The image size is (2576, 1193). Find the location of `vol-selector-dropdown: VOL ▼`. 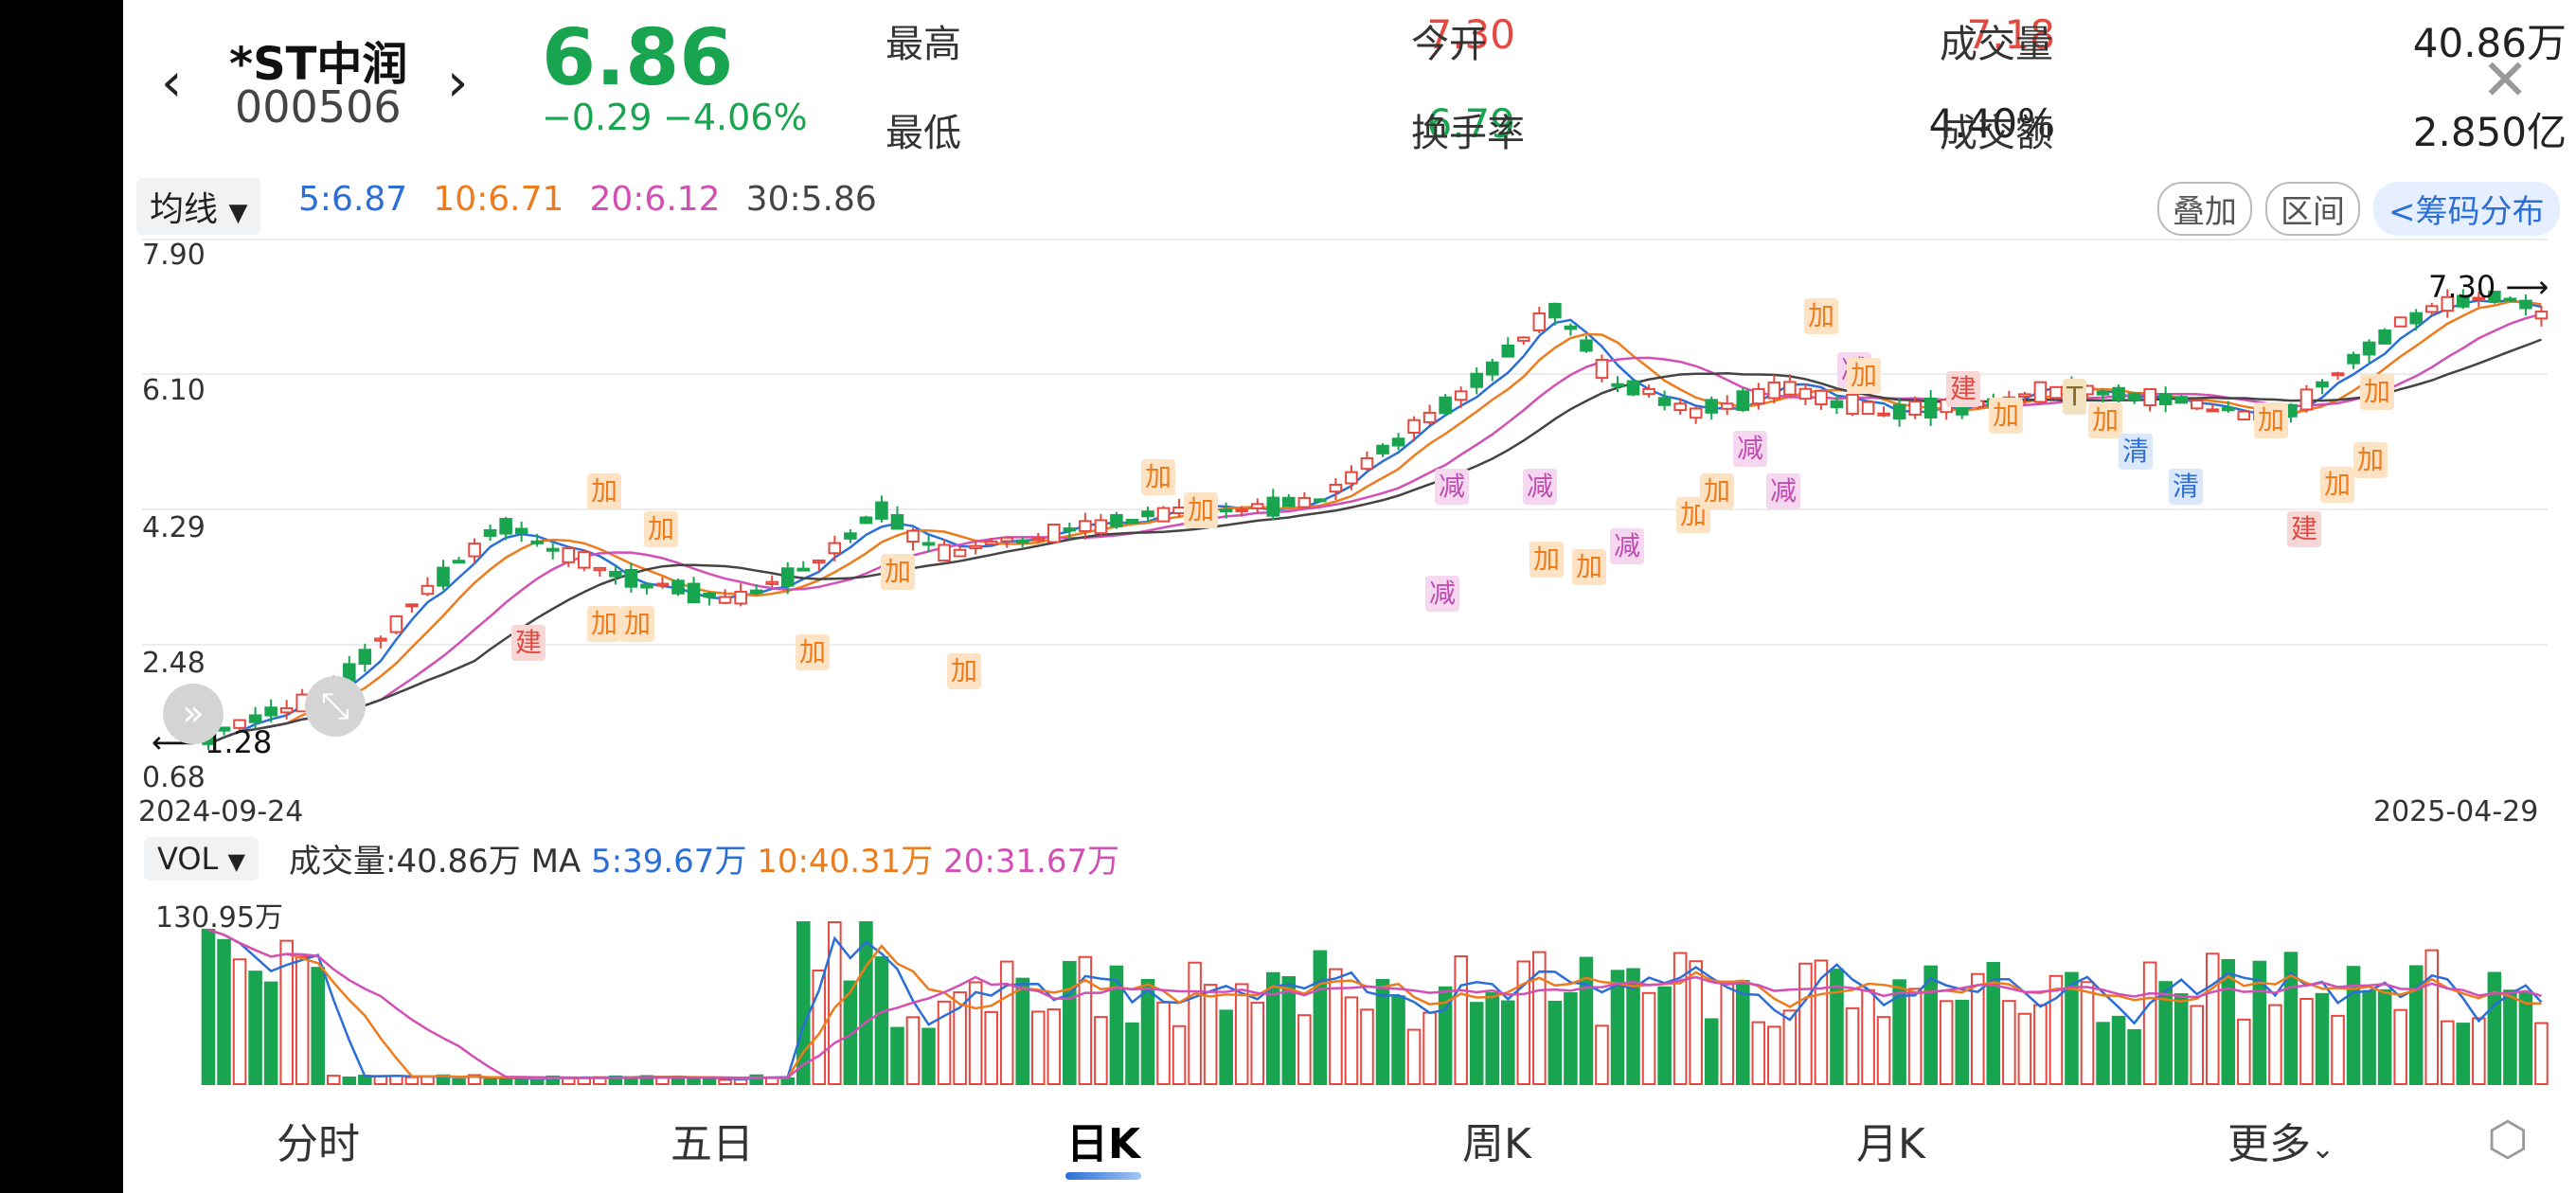

vol-selector-dropdown: VOL ▼ is located at coordinates (201, 859).